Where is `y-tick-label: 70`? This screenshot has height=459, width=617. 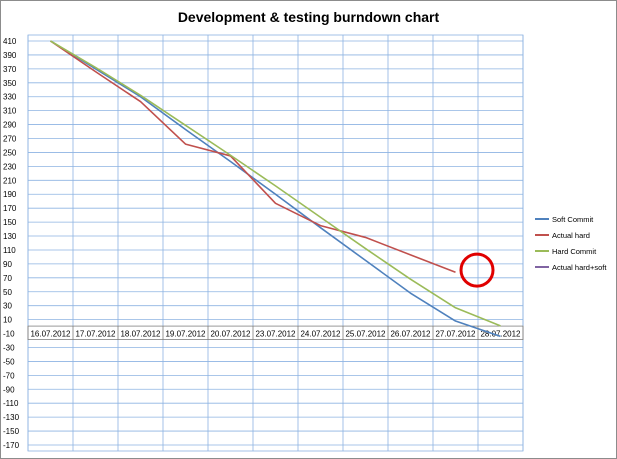 y-tick-label: 70 is located at coordinates (7, 278).